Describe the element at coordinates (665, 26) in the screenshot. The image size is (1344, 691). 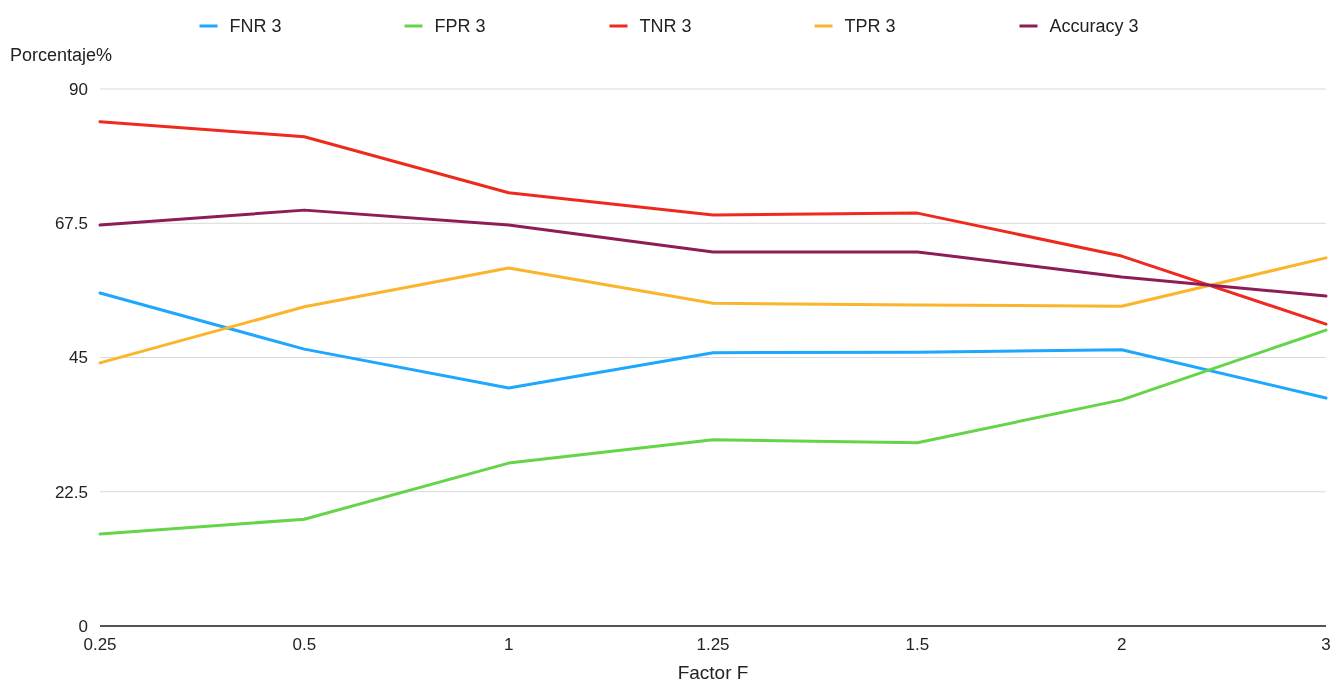
I see `legend-label: TNR 3` at that location.